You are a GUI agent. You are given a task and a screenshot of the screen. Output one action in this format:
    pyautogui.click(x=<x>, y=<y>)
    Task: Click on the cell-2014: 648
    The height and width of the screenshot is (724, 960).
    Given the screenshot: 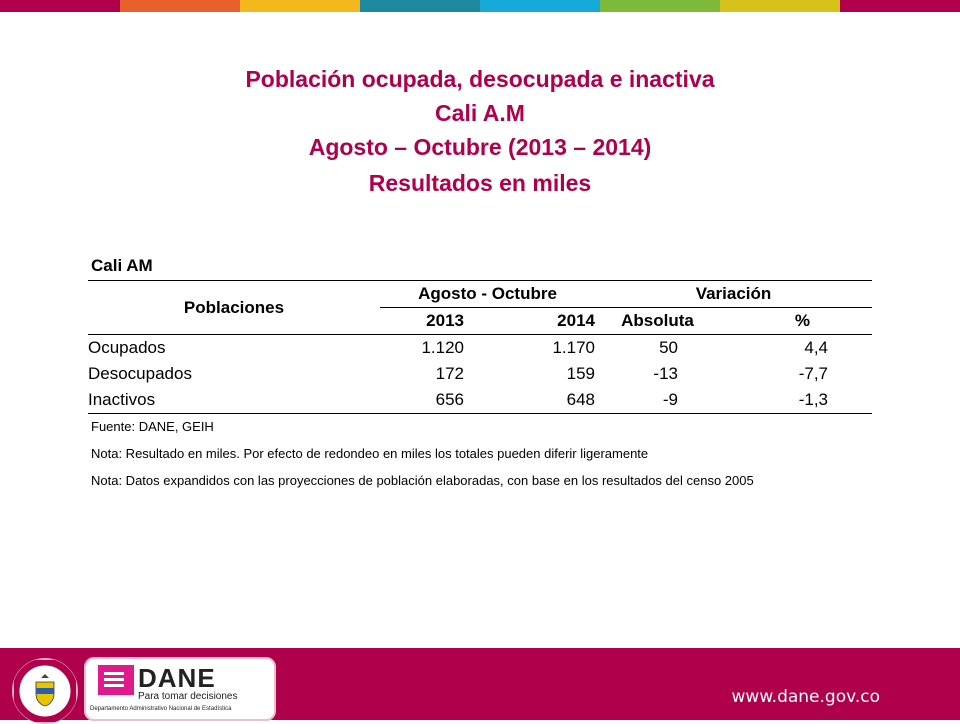 What is the action you would take?
    pyautogui.click(x=580, y=399)
    